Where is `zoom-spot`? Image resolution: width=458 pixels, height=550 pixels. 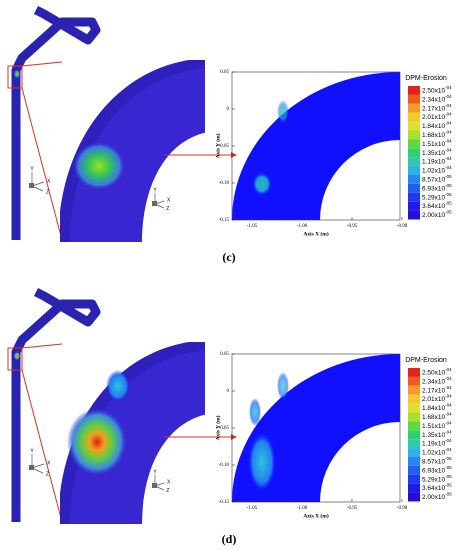 zoom-spot is located at coordinates (118, 386).